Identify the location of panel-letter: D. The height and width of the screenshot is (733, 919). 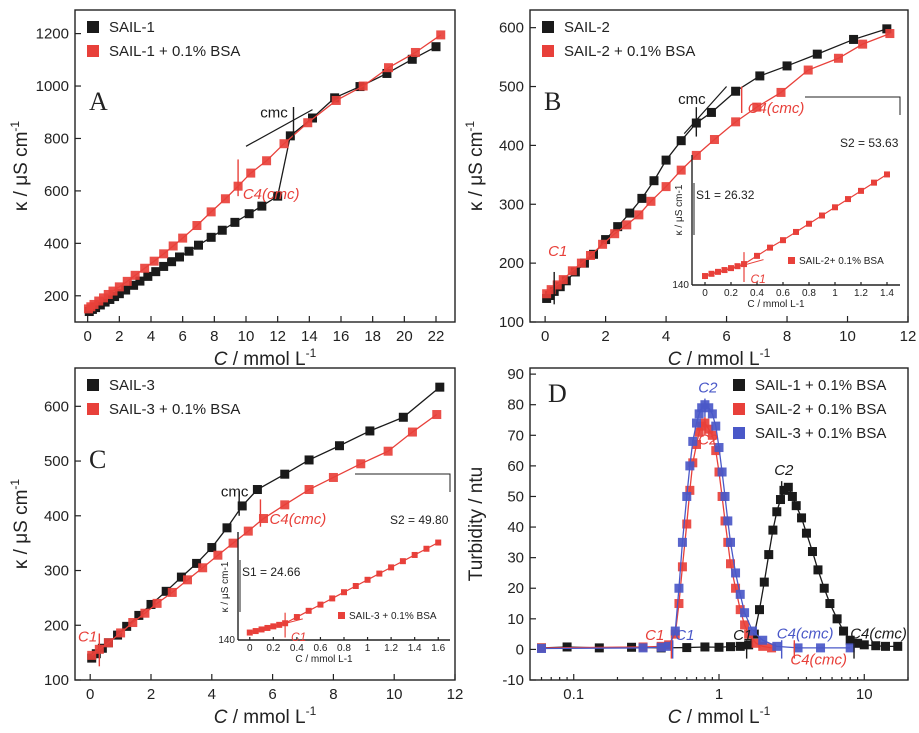
(557, 393).